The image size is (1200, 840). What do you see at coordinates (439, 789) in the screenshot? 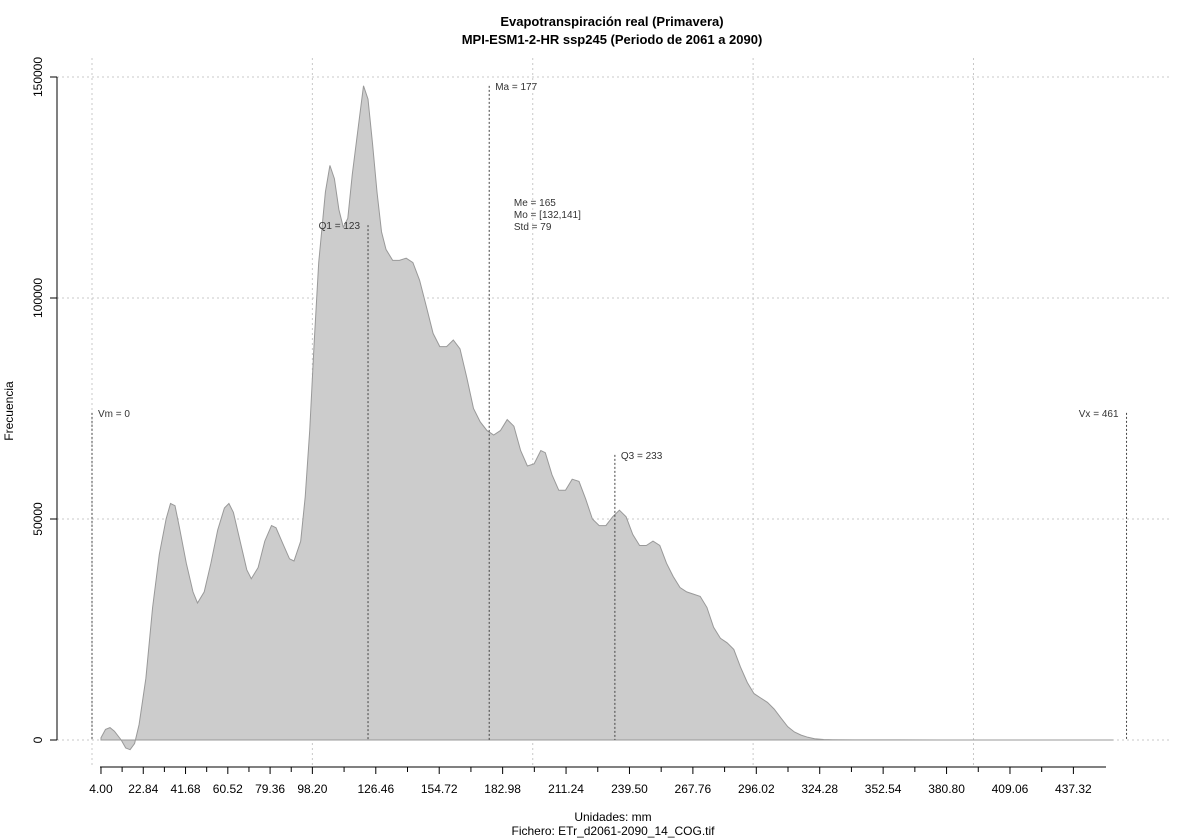
I see `x-tick-label-7: 154.72` at bounding box center [439, 789].